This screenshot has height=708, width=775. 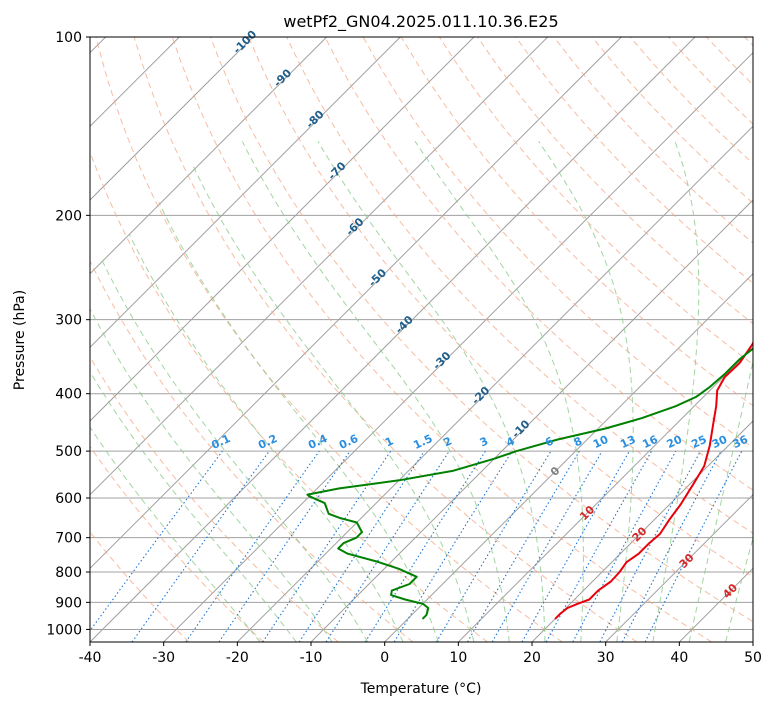 What do you see at coordinates (520, 428) in the screenshot?
I see `isotherm-label: -10` at bounding box center [520, 428].